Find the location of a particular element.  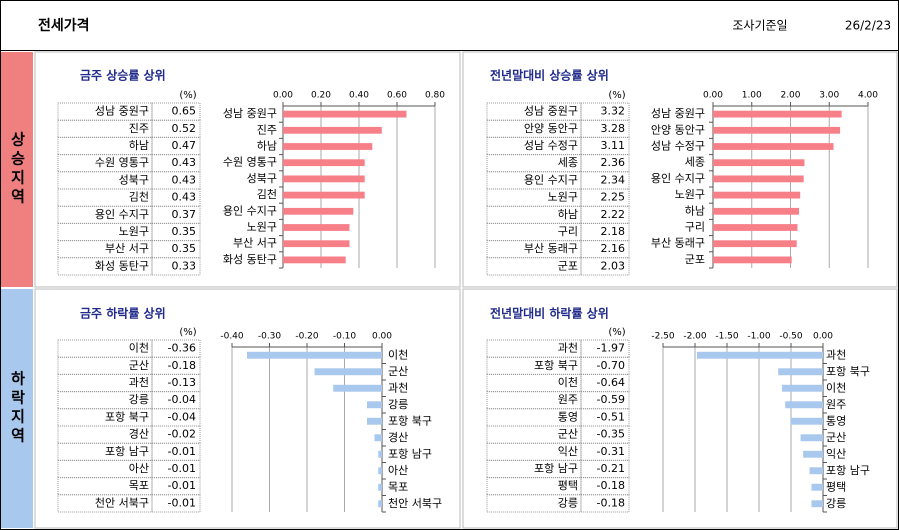

x-tick-label: -0.50 is located at coordinates (791, 337).